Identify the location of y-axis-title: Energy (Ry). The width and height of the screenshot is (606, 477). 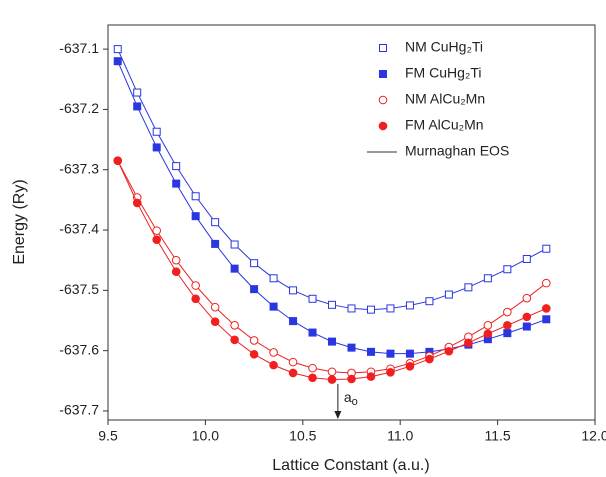
(19, 221).